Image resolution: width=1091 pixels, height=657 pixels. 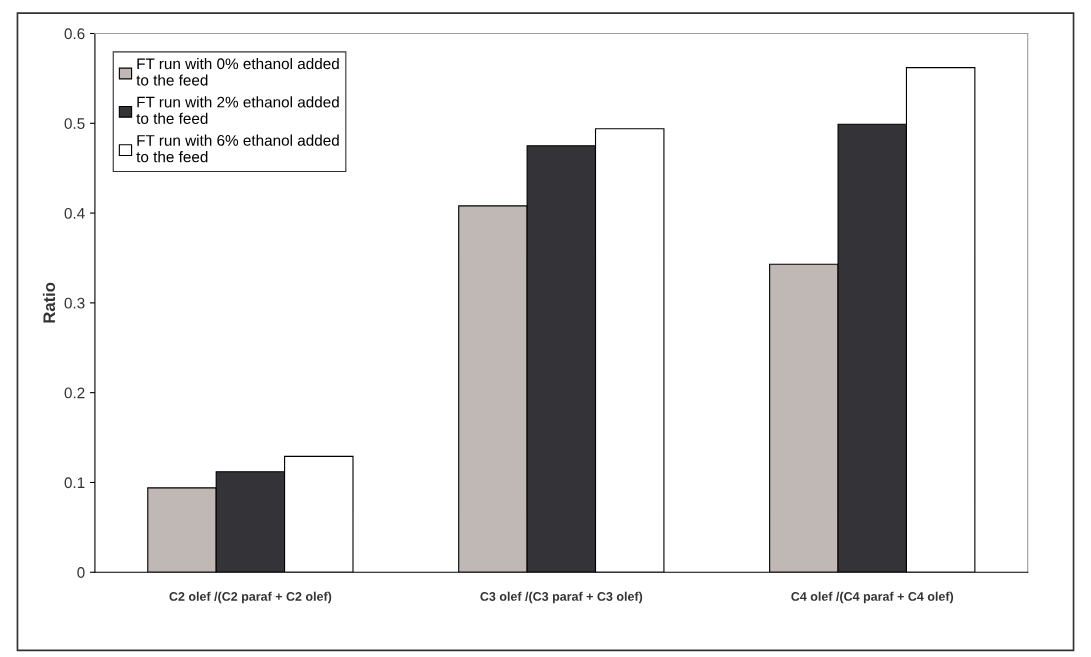 I want to click on x-tick-label: C2 olef /(C2 paraf + C2 olef), so click(x=250, y=597).